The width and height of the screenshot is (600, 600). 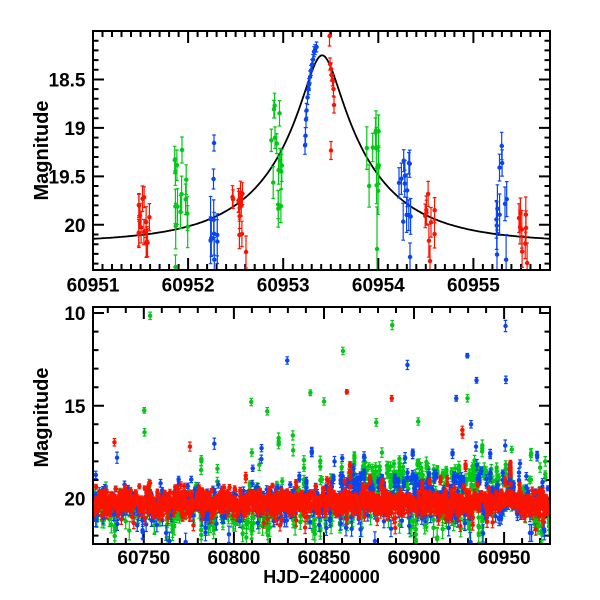 What do you see at coordinates (188, 286) in the screenshot?
I see `svg-text: 60952` at bounding box center [188, 286].